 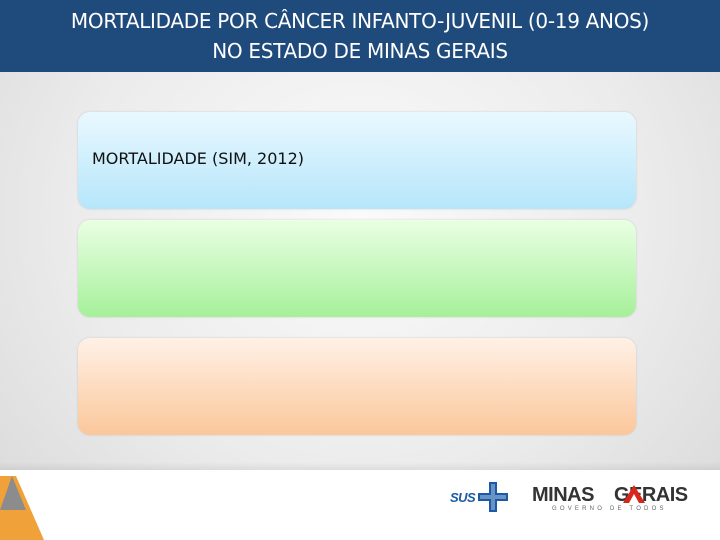 I want to click on mountain-triangle-icon, so click(x=634, y=494).